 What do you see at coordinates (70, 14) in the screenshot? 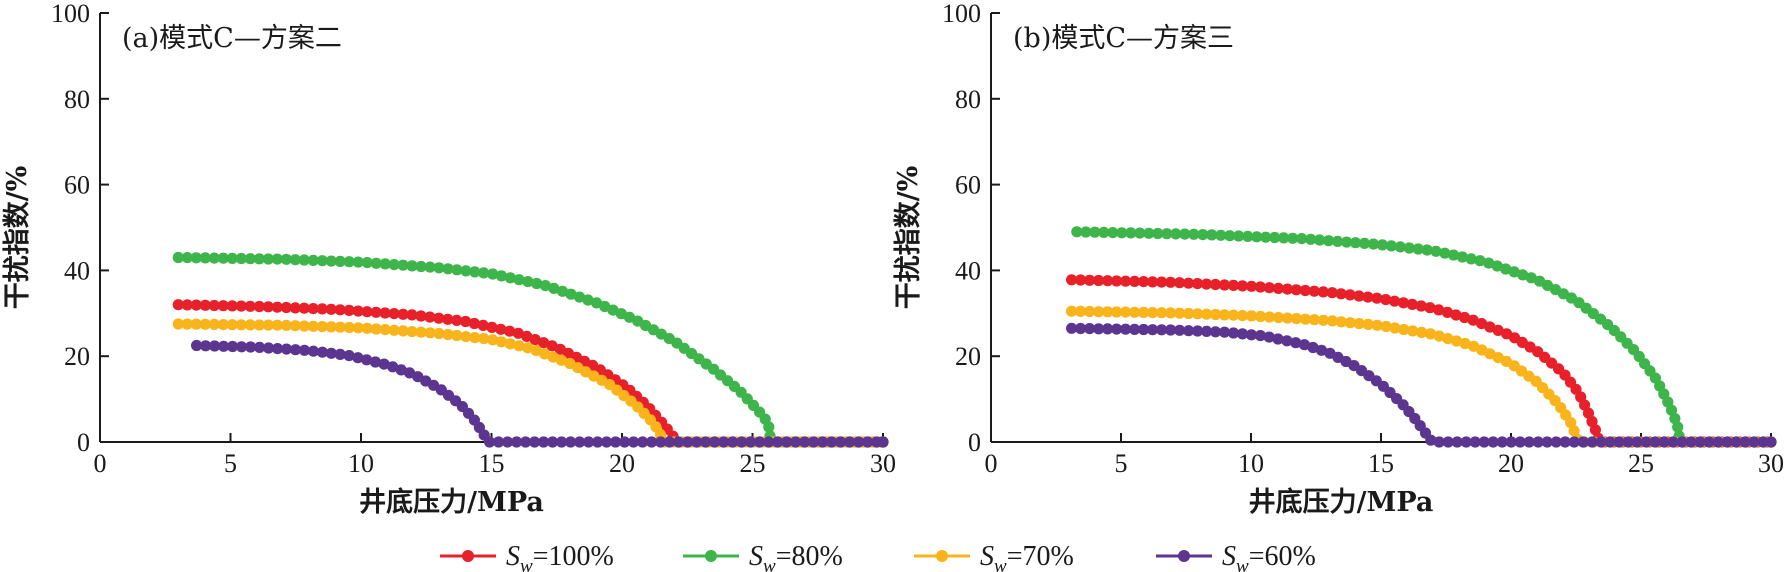
I see `y-tick-label: 100` at bounding box center [70, 14].